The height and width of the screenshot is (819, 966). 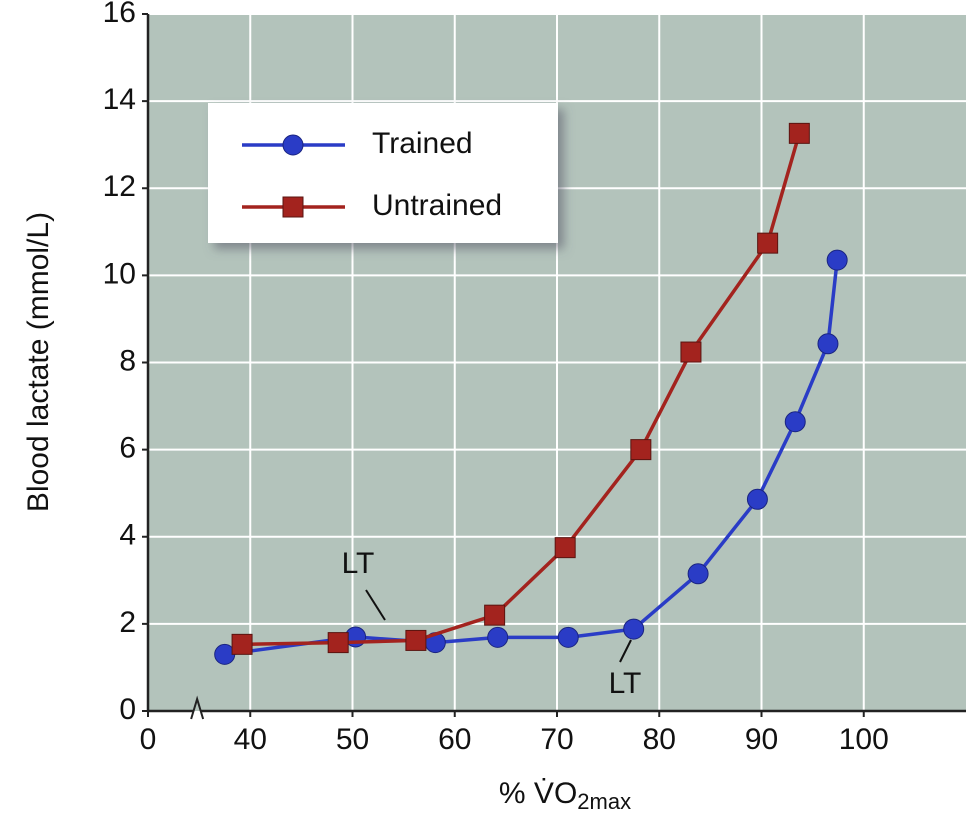 What do you see at coordinates (422, 143) in the screenshot?
I see `legend-label: Trained` at bounding box center [422, 143].